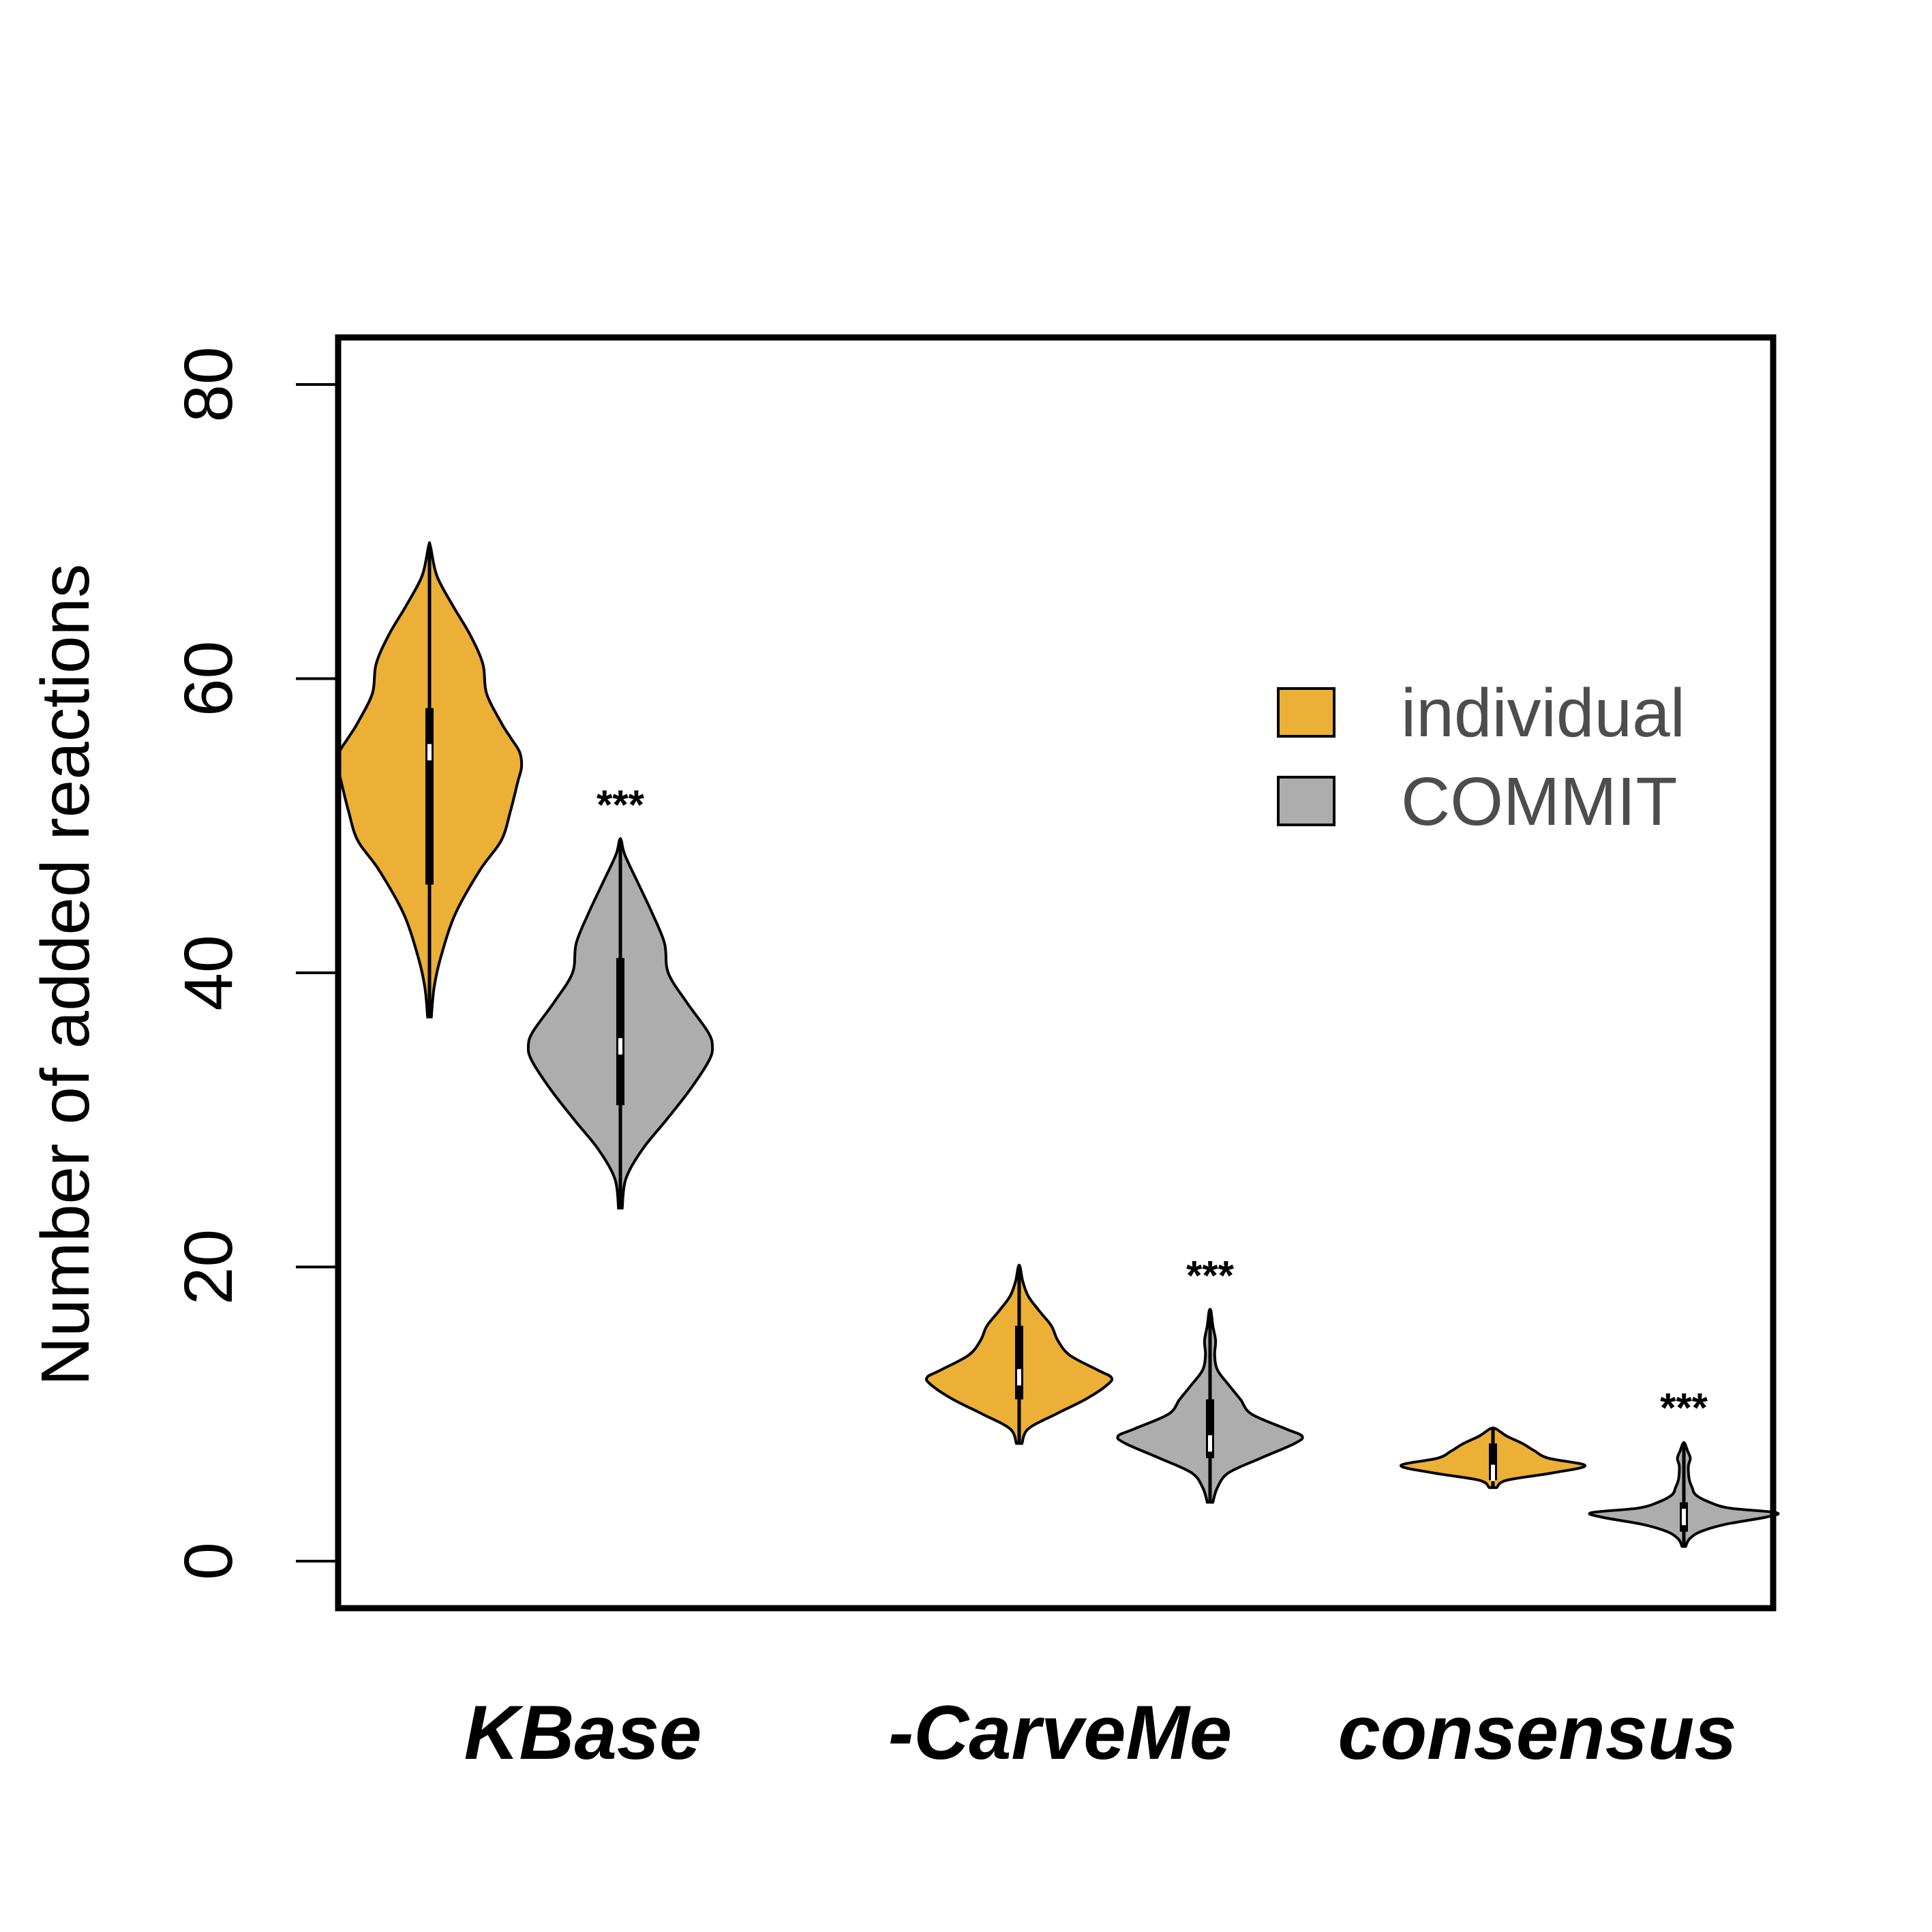  Describe the element at coordinates (209, 1267) in the screenshot. I see `y-tick-label: 20` at that location.